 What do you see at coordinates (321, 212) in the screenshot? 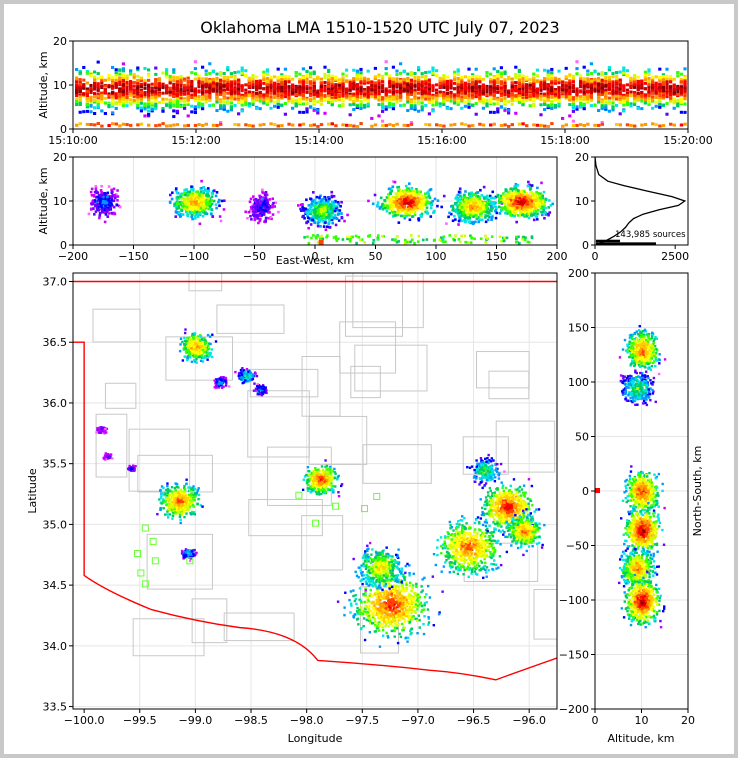
I see `ew-altitude-sources` at bounding box center [321, 212].